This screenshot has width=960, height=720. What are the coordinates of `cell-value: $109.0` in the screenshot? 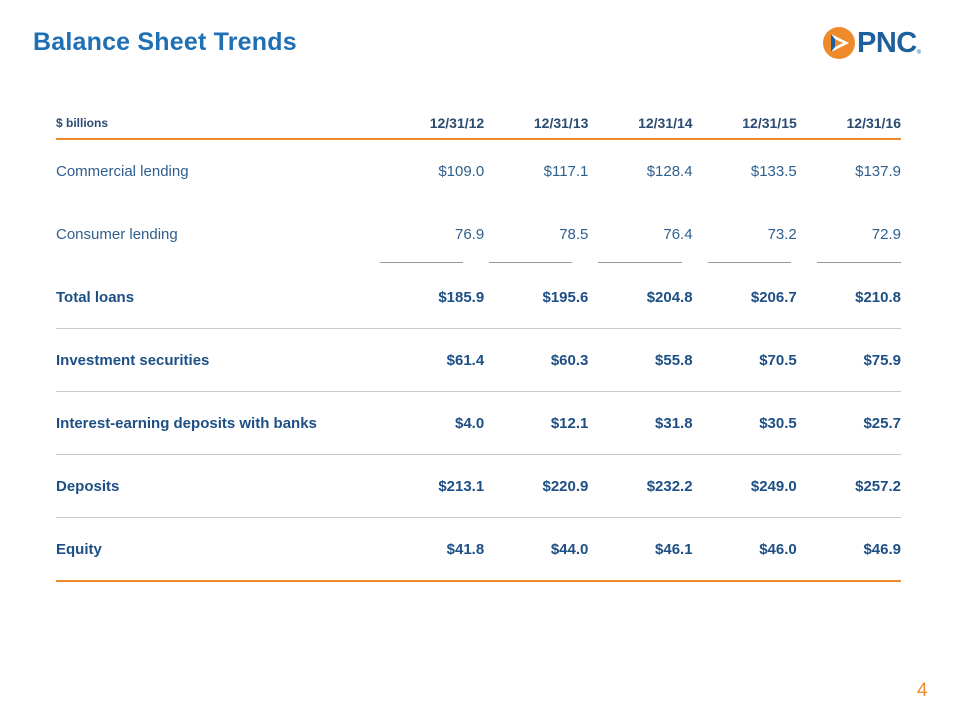 It's located at (461, 171).